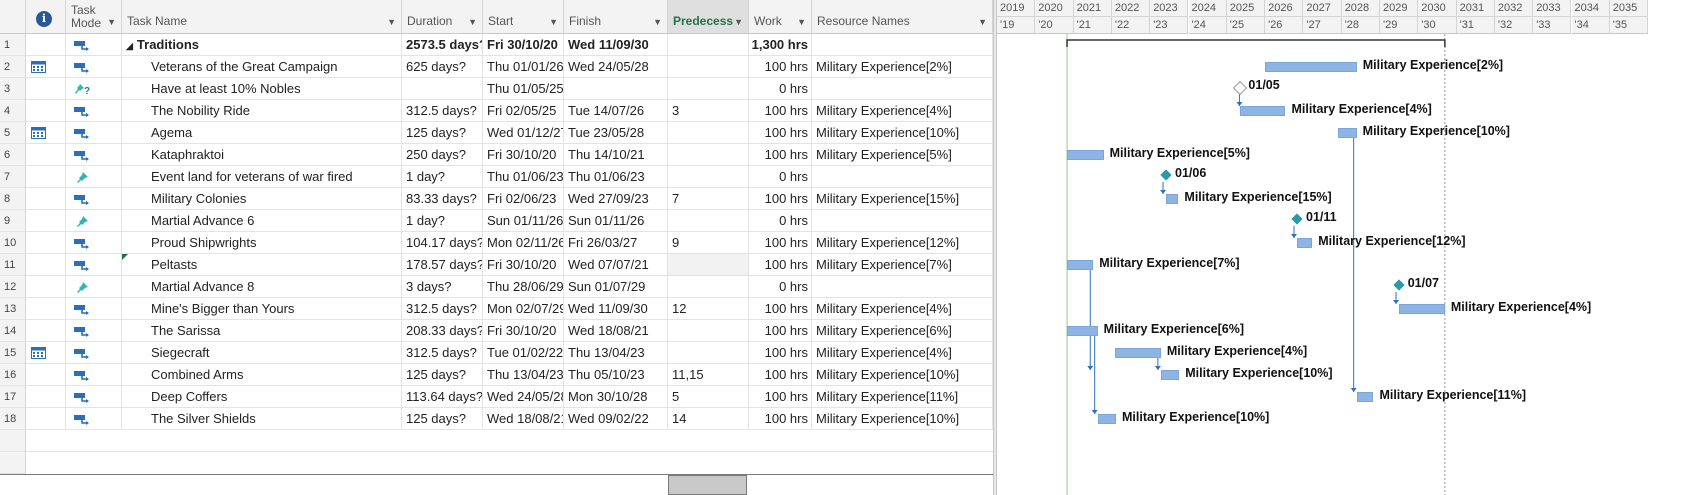 Image resolution: width=1702 pixels, height=495 pixels. What do you see at coordinates (262, 375) in the screenshot?
I see `task-name-cell: Combined Arms` at bounding box center [262, 375].